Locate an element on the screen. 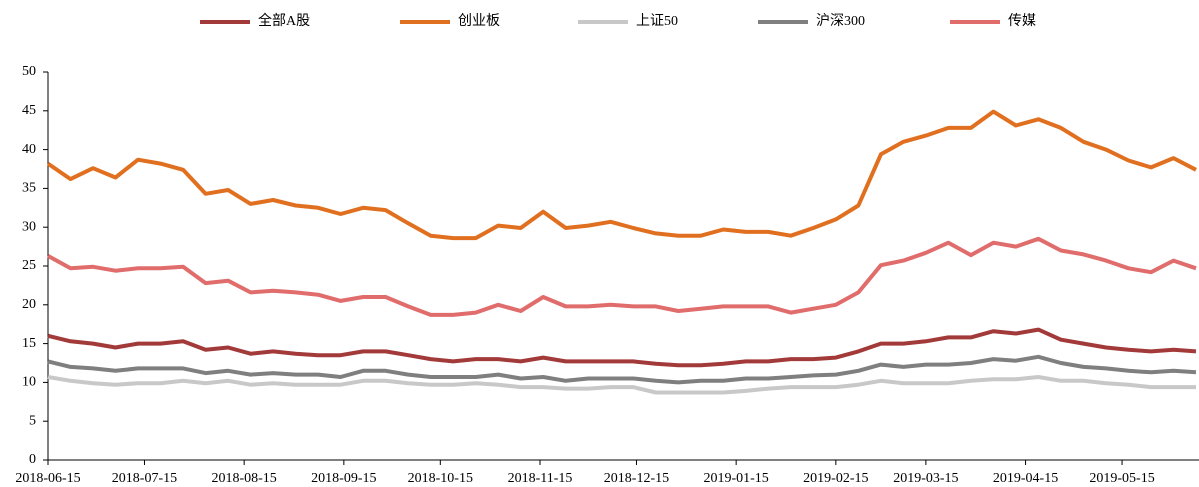  x-tick-label: 2018-08-15 is located at coordinates (243, 478).